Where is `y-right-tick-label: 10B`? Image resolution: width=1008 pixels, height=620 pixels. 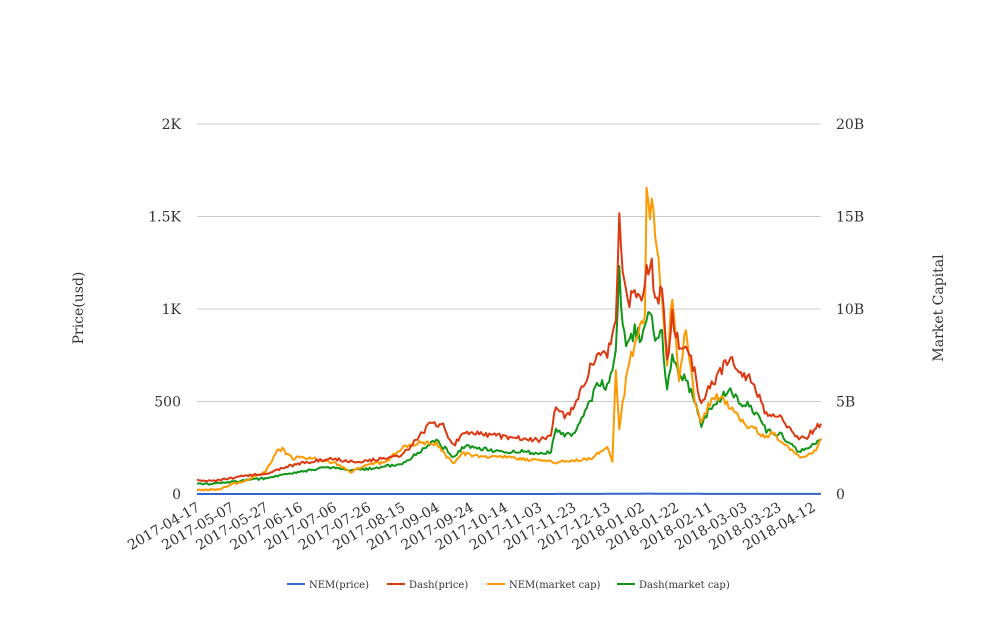
y-right-tick-label: 10B is located at coordinates (850, 310).